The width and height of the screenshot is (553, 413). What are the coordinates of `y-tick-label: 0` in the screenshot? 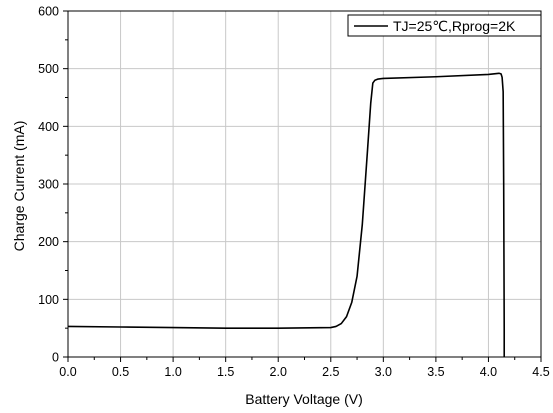 It's located at (55, 358).